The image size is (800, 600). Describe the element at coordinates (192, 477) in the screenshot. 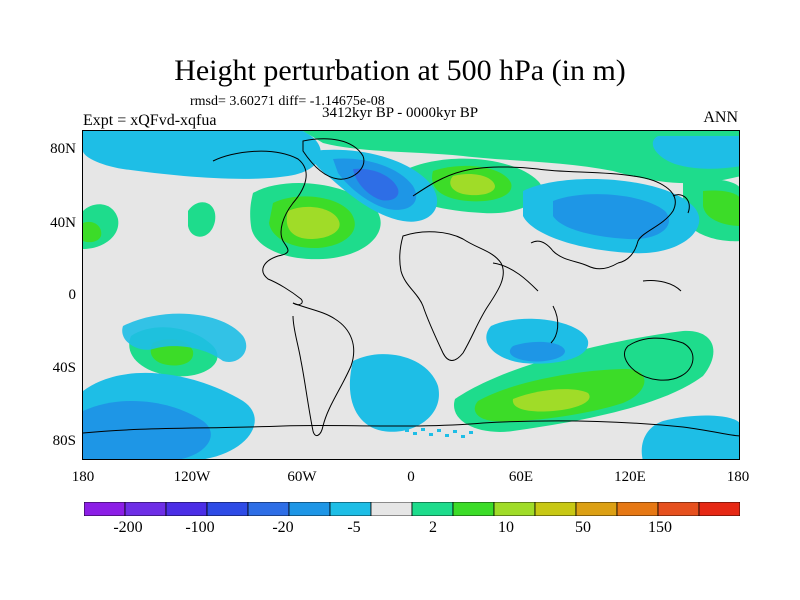

I see `lon-label-120w: 120W` at that location.